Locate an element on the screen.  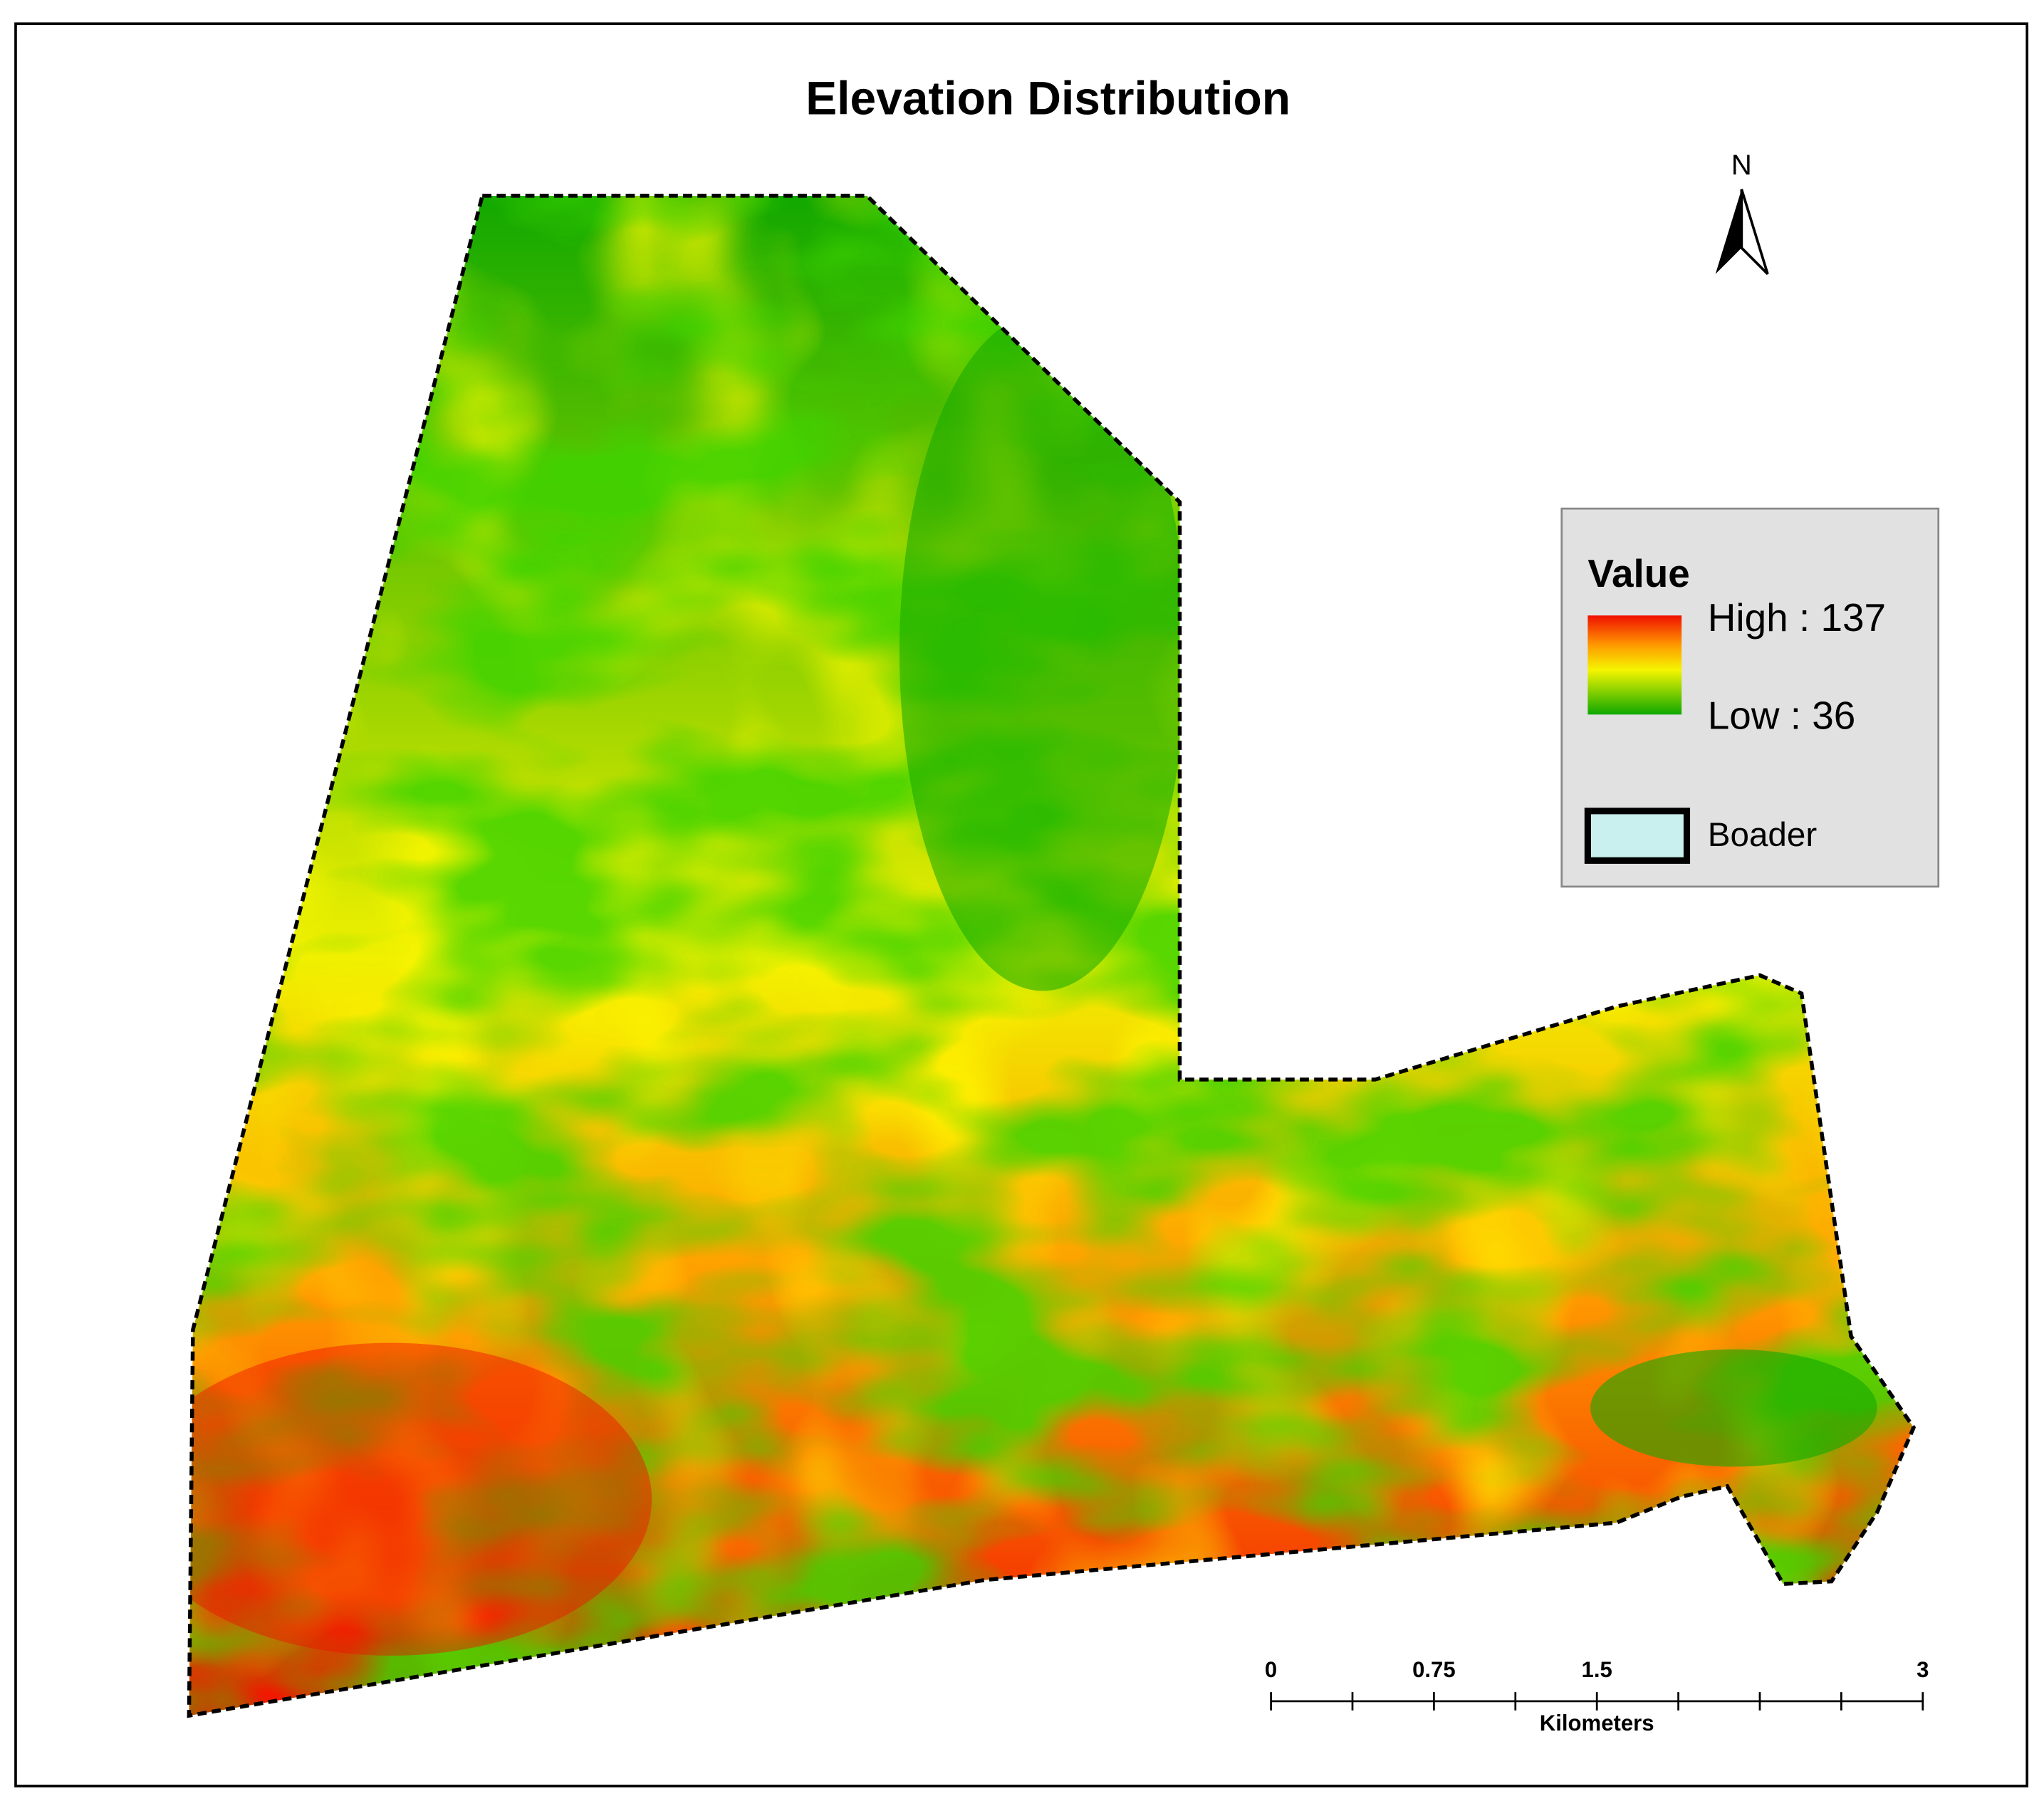
scale-unit: Kilometers is located at coordinates (1597, 1723).